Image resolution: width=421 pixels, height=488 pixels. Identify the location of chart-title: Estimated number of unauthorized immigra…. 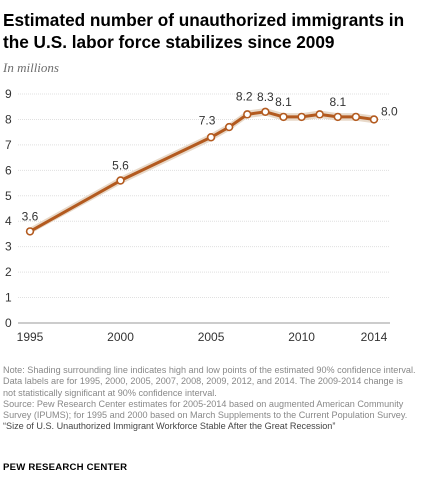
(204, 31).